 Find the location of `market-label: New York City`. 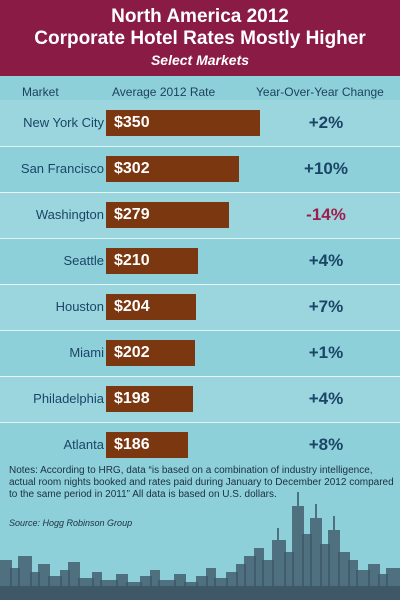

market-label: New York City is located at coordinates (63, 122).